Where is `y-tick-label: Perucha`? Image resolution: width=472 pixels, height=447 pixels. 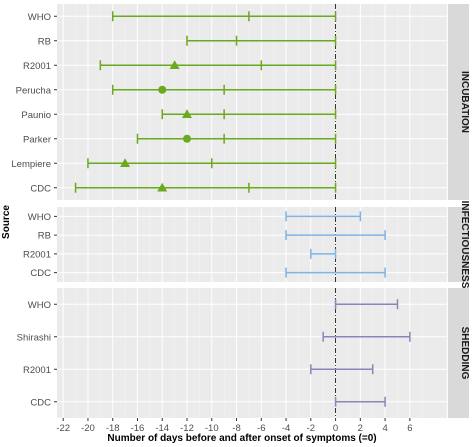
y-tick-label: Perucha is located at coordinates (34, 90).